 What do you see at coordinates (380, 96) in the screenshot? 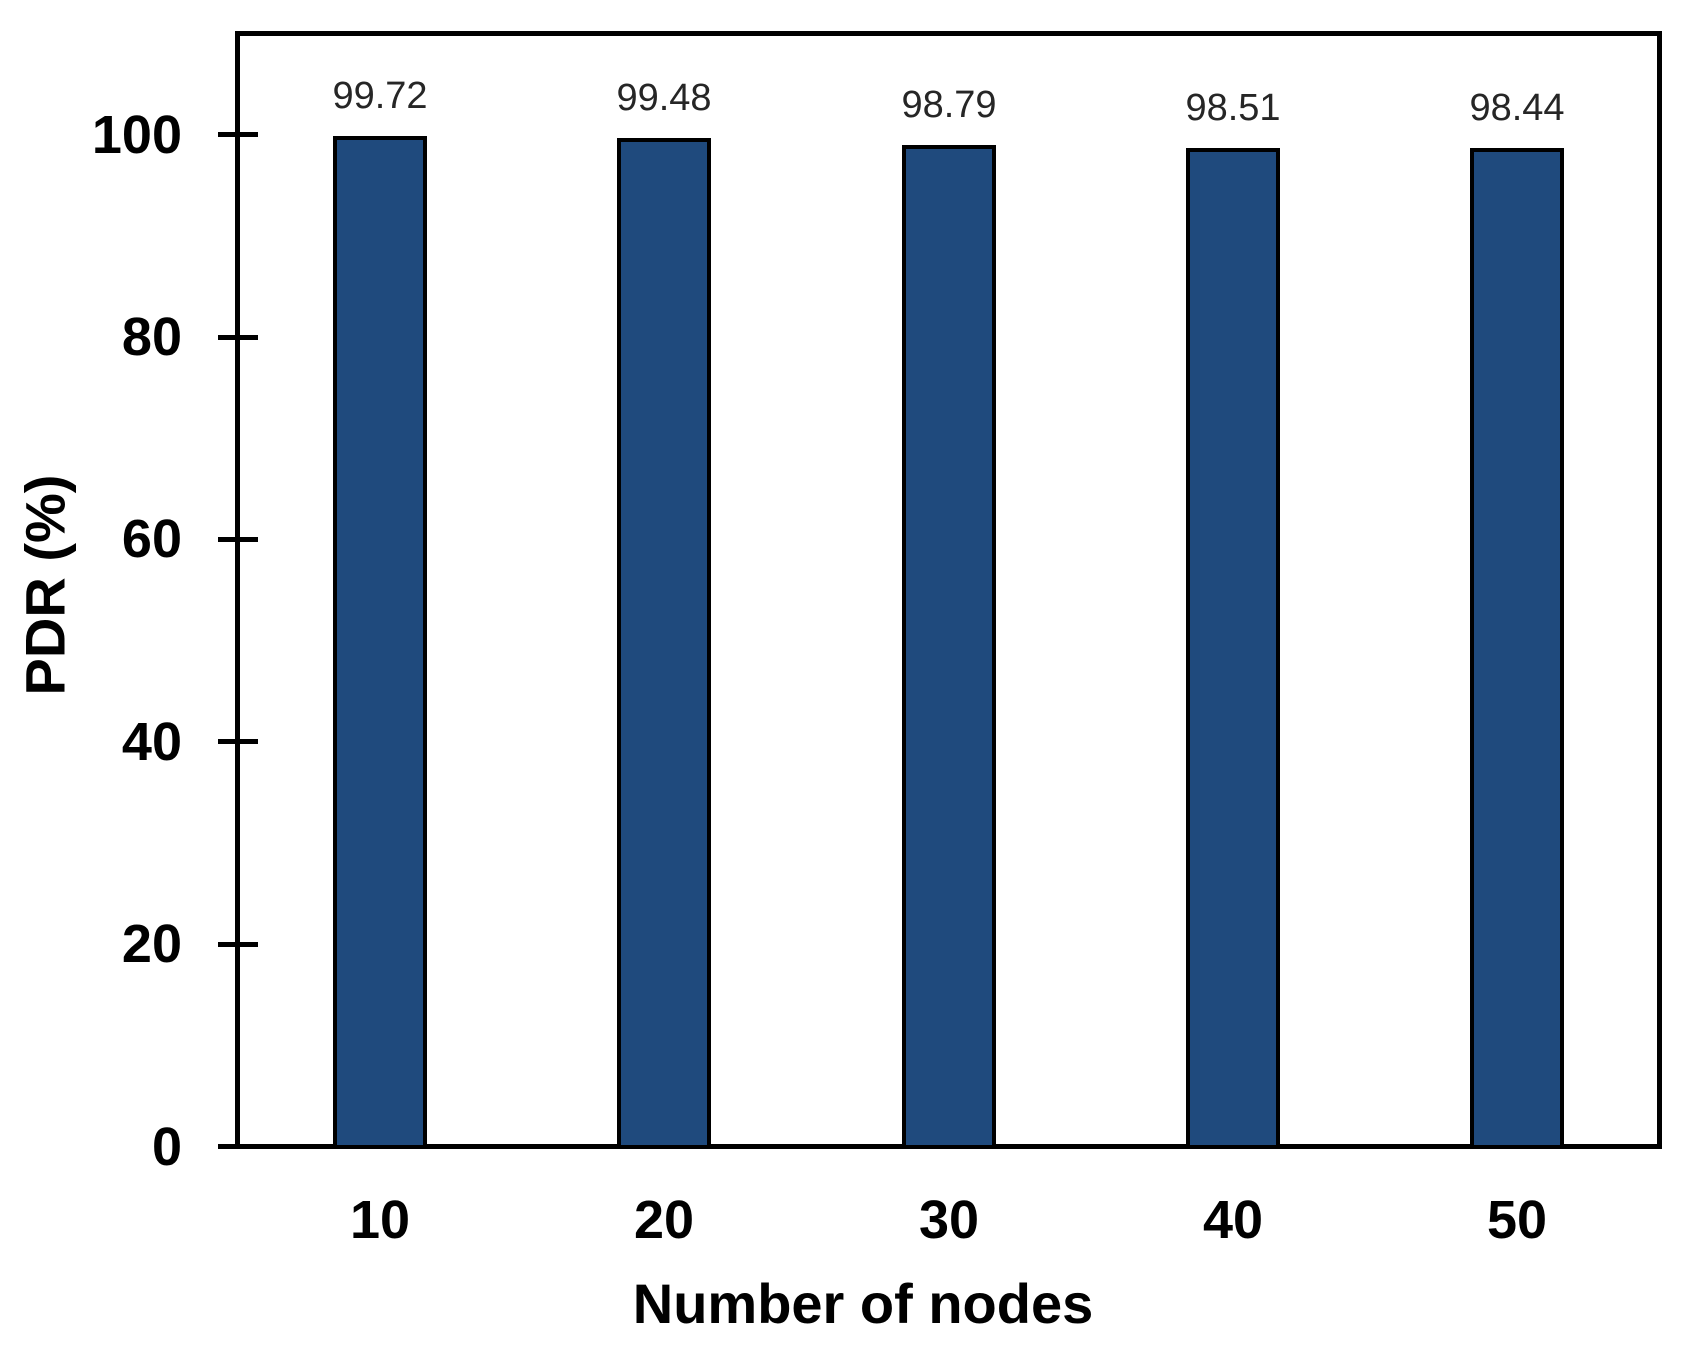
I see `bar-value-label: 99.72` at bounding box center [380, 96].